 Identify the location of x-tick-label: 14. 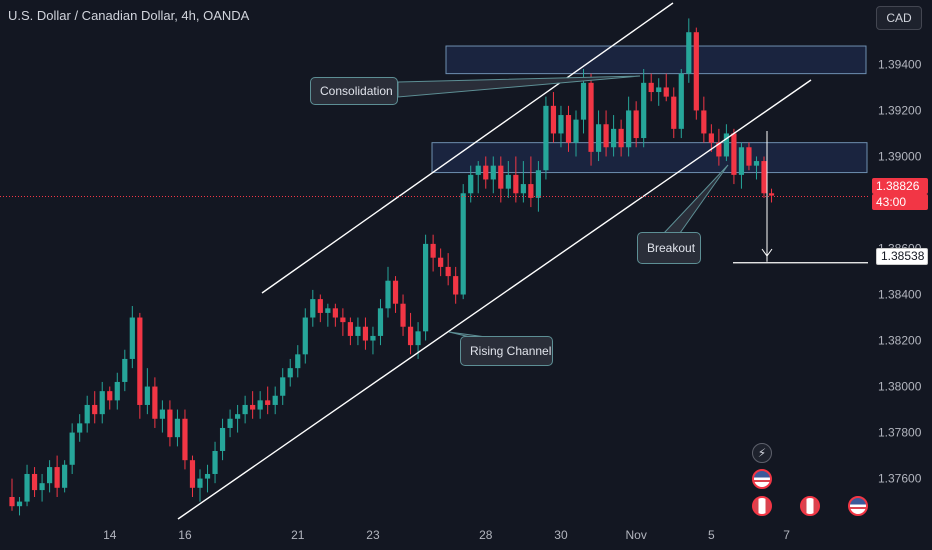
(110, 535).